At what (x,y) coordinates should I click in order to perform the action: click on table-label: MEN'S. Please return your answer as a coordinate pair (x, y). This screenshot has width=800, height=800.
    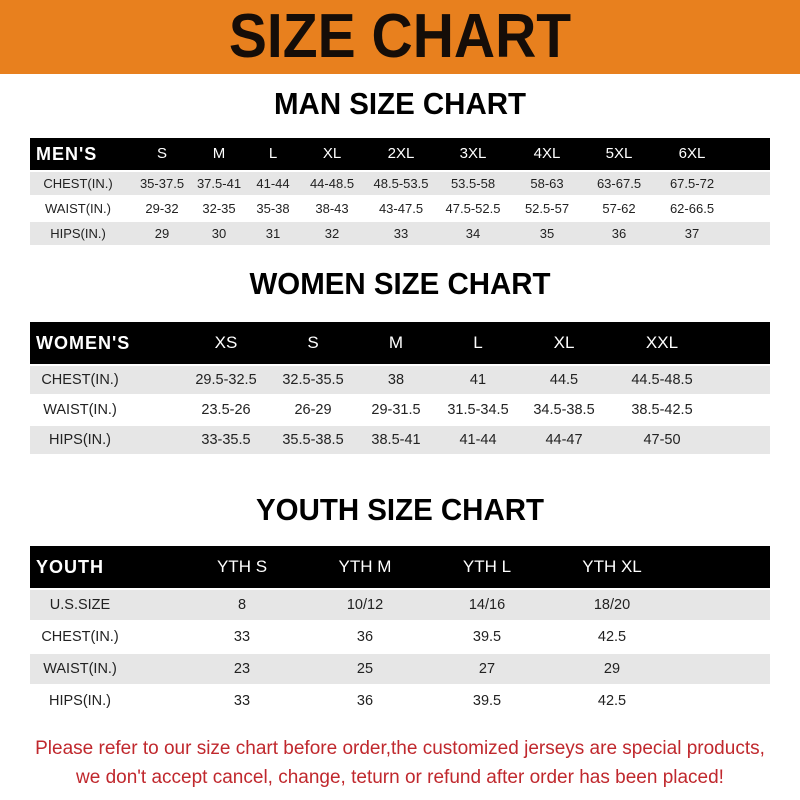
    Looking at the image, I should click on (67, 154).